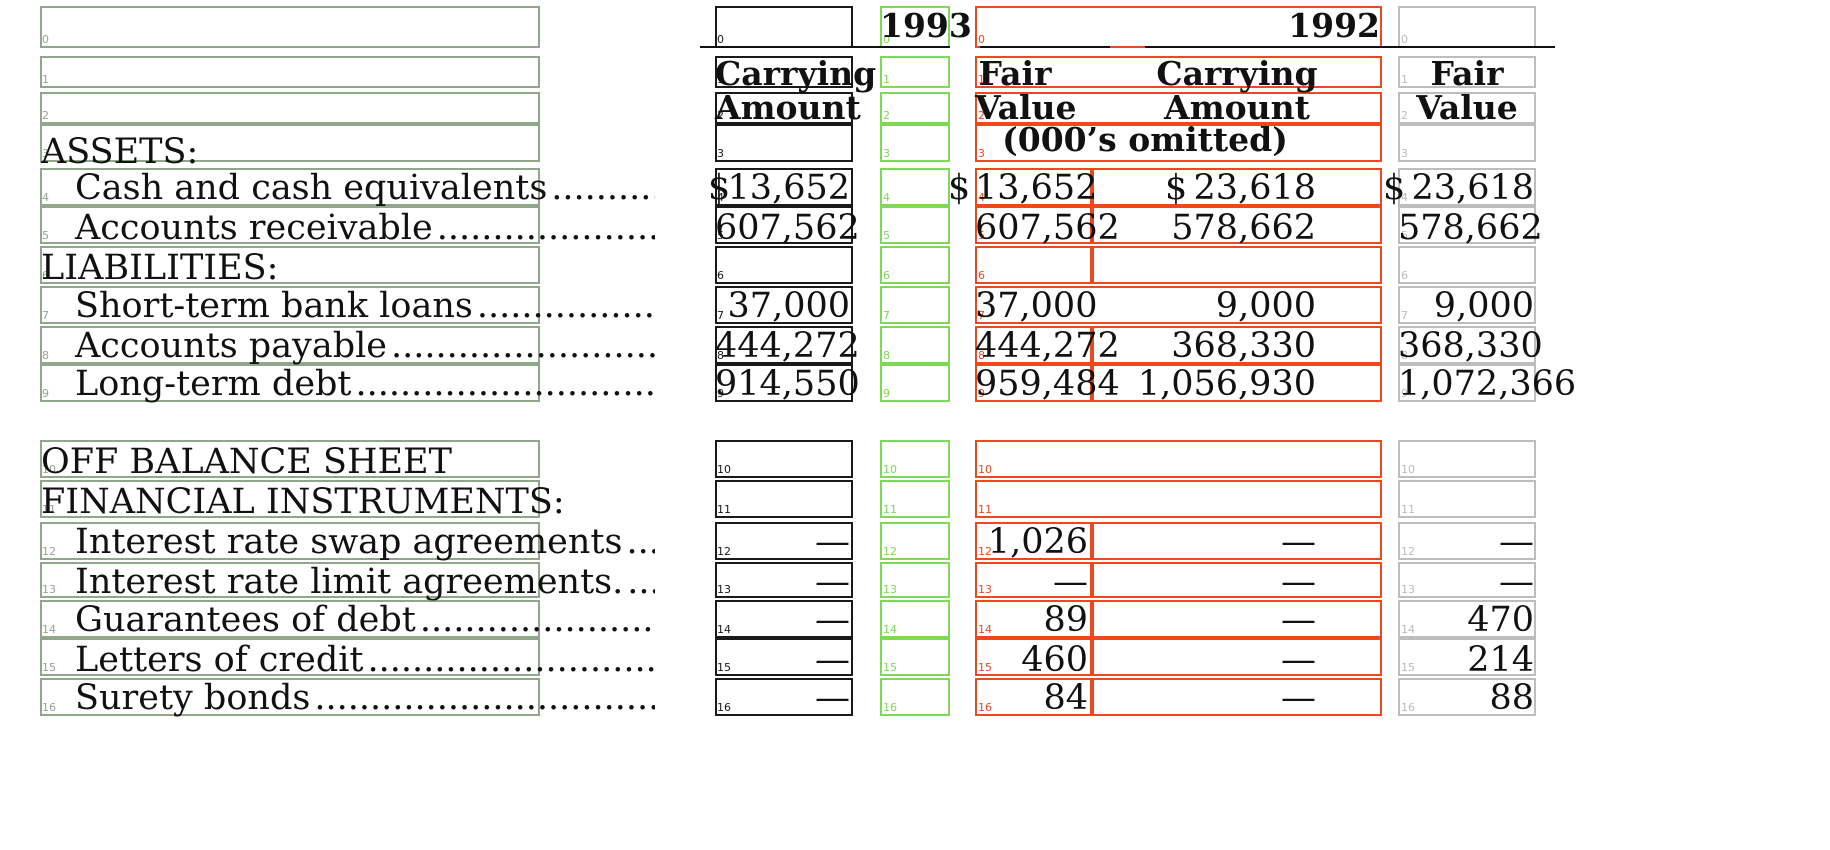  Describe the element at coordinates (1036, 306) in the screenshot. I see `fair-value-93-value: 37,000` at that location.